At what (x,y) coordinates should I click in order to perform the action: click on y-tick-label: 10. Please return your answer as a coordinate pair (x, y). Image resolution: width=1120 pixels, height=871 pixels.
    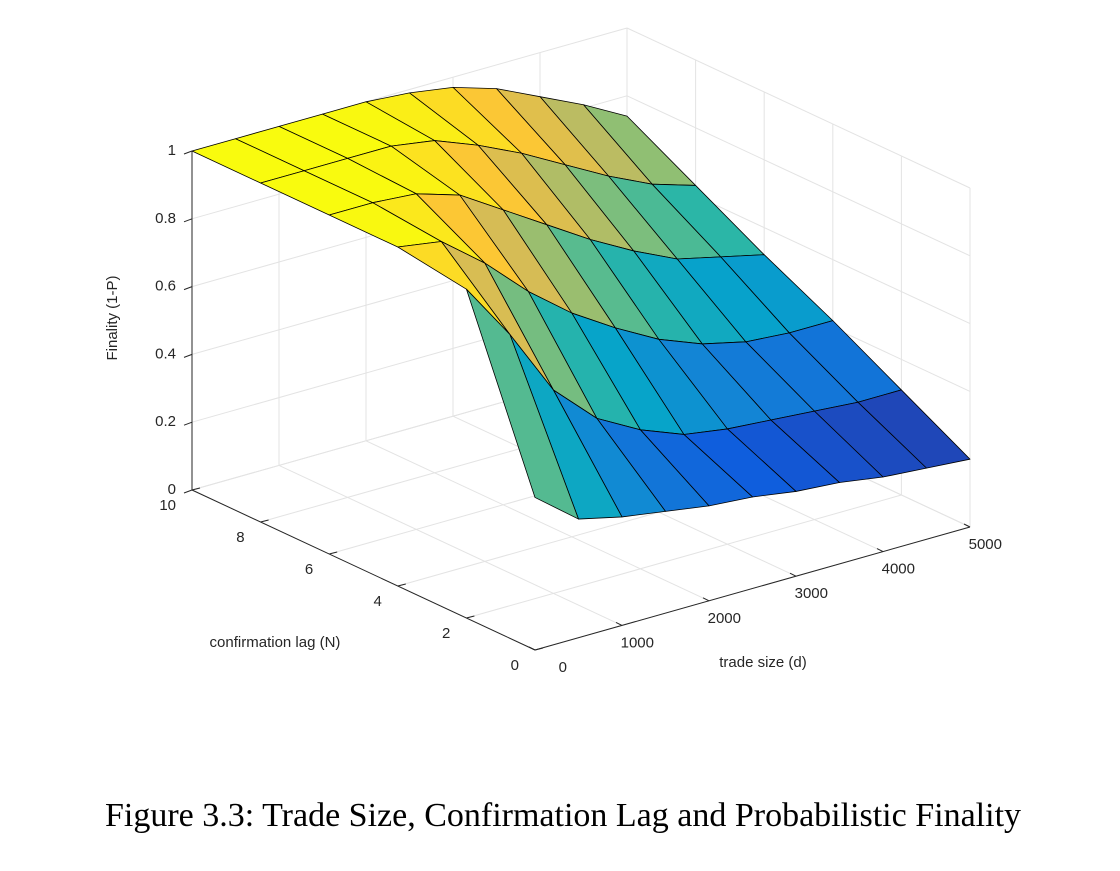
    Looking at the image, I should click on (167, 505).